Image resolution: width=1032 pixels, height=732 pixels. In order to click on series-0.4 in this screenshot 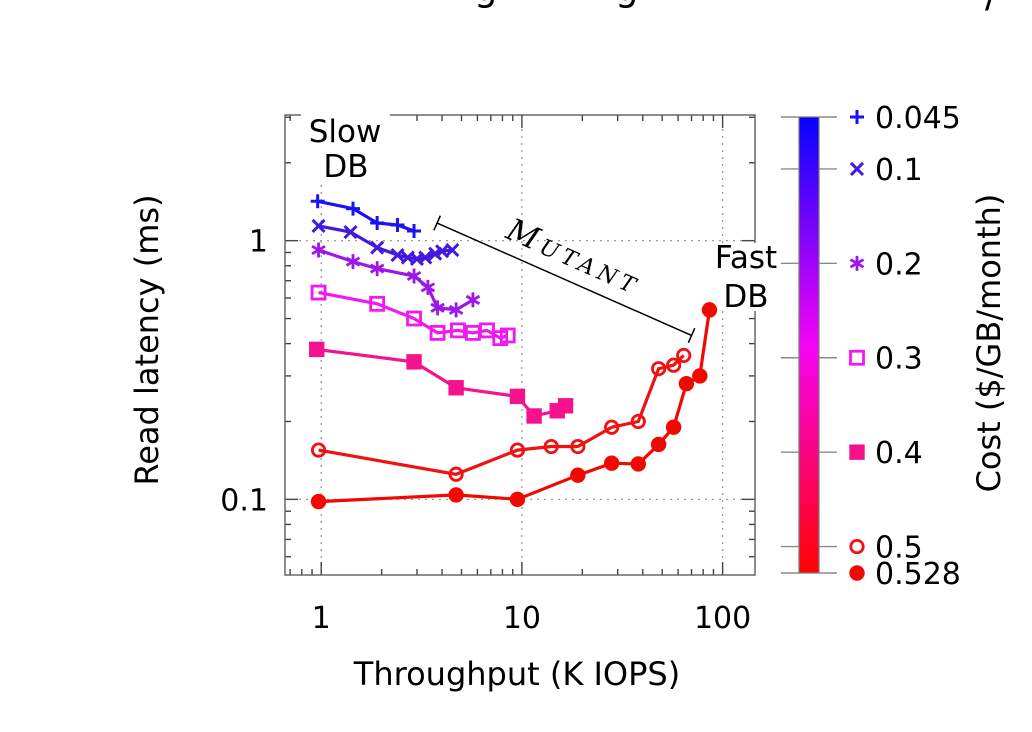, I will do `click(441, 382)`.